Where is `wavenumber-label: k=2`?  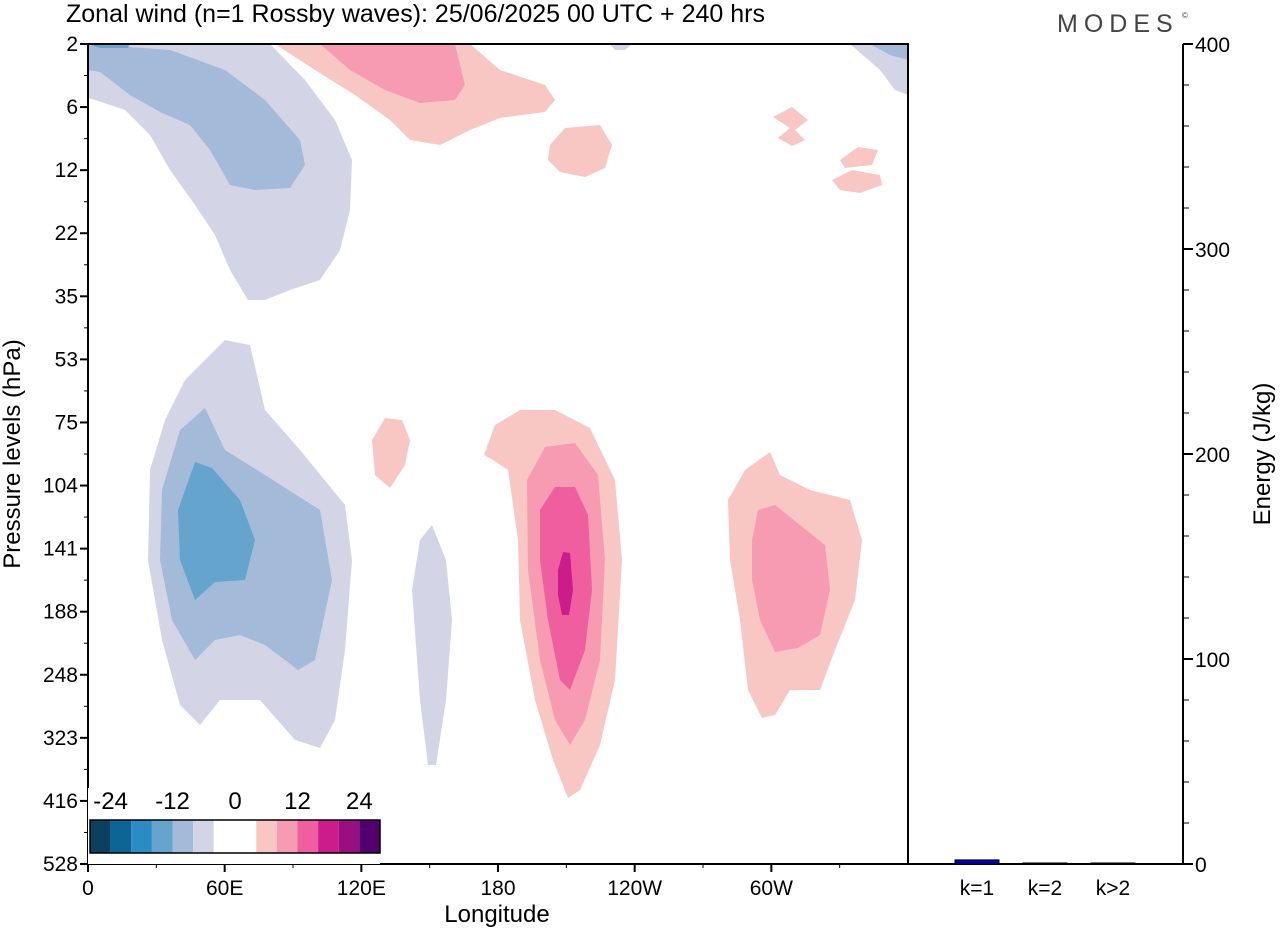
wavenumber-label: k=2 is located at coordinates (1045, 888).